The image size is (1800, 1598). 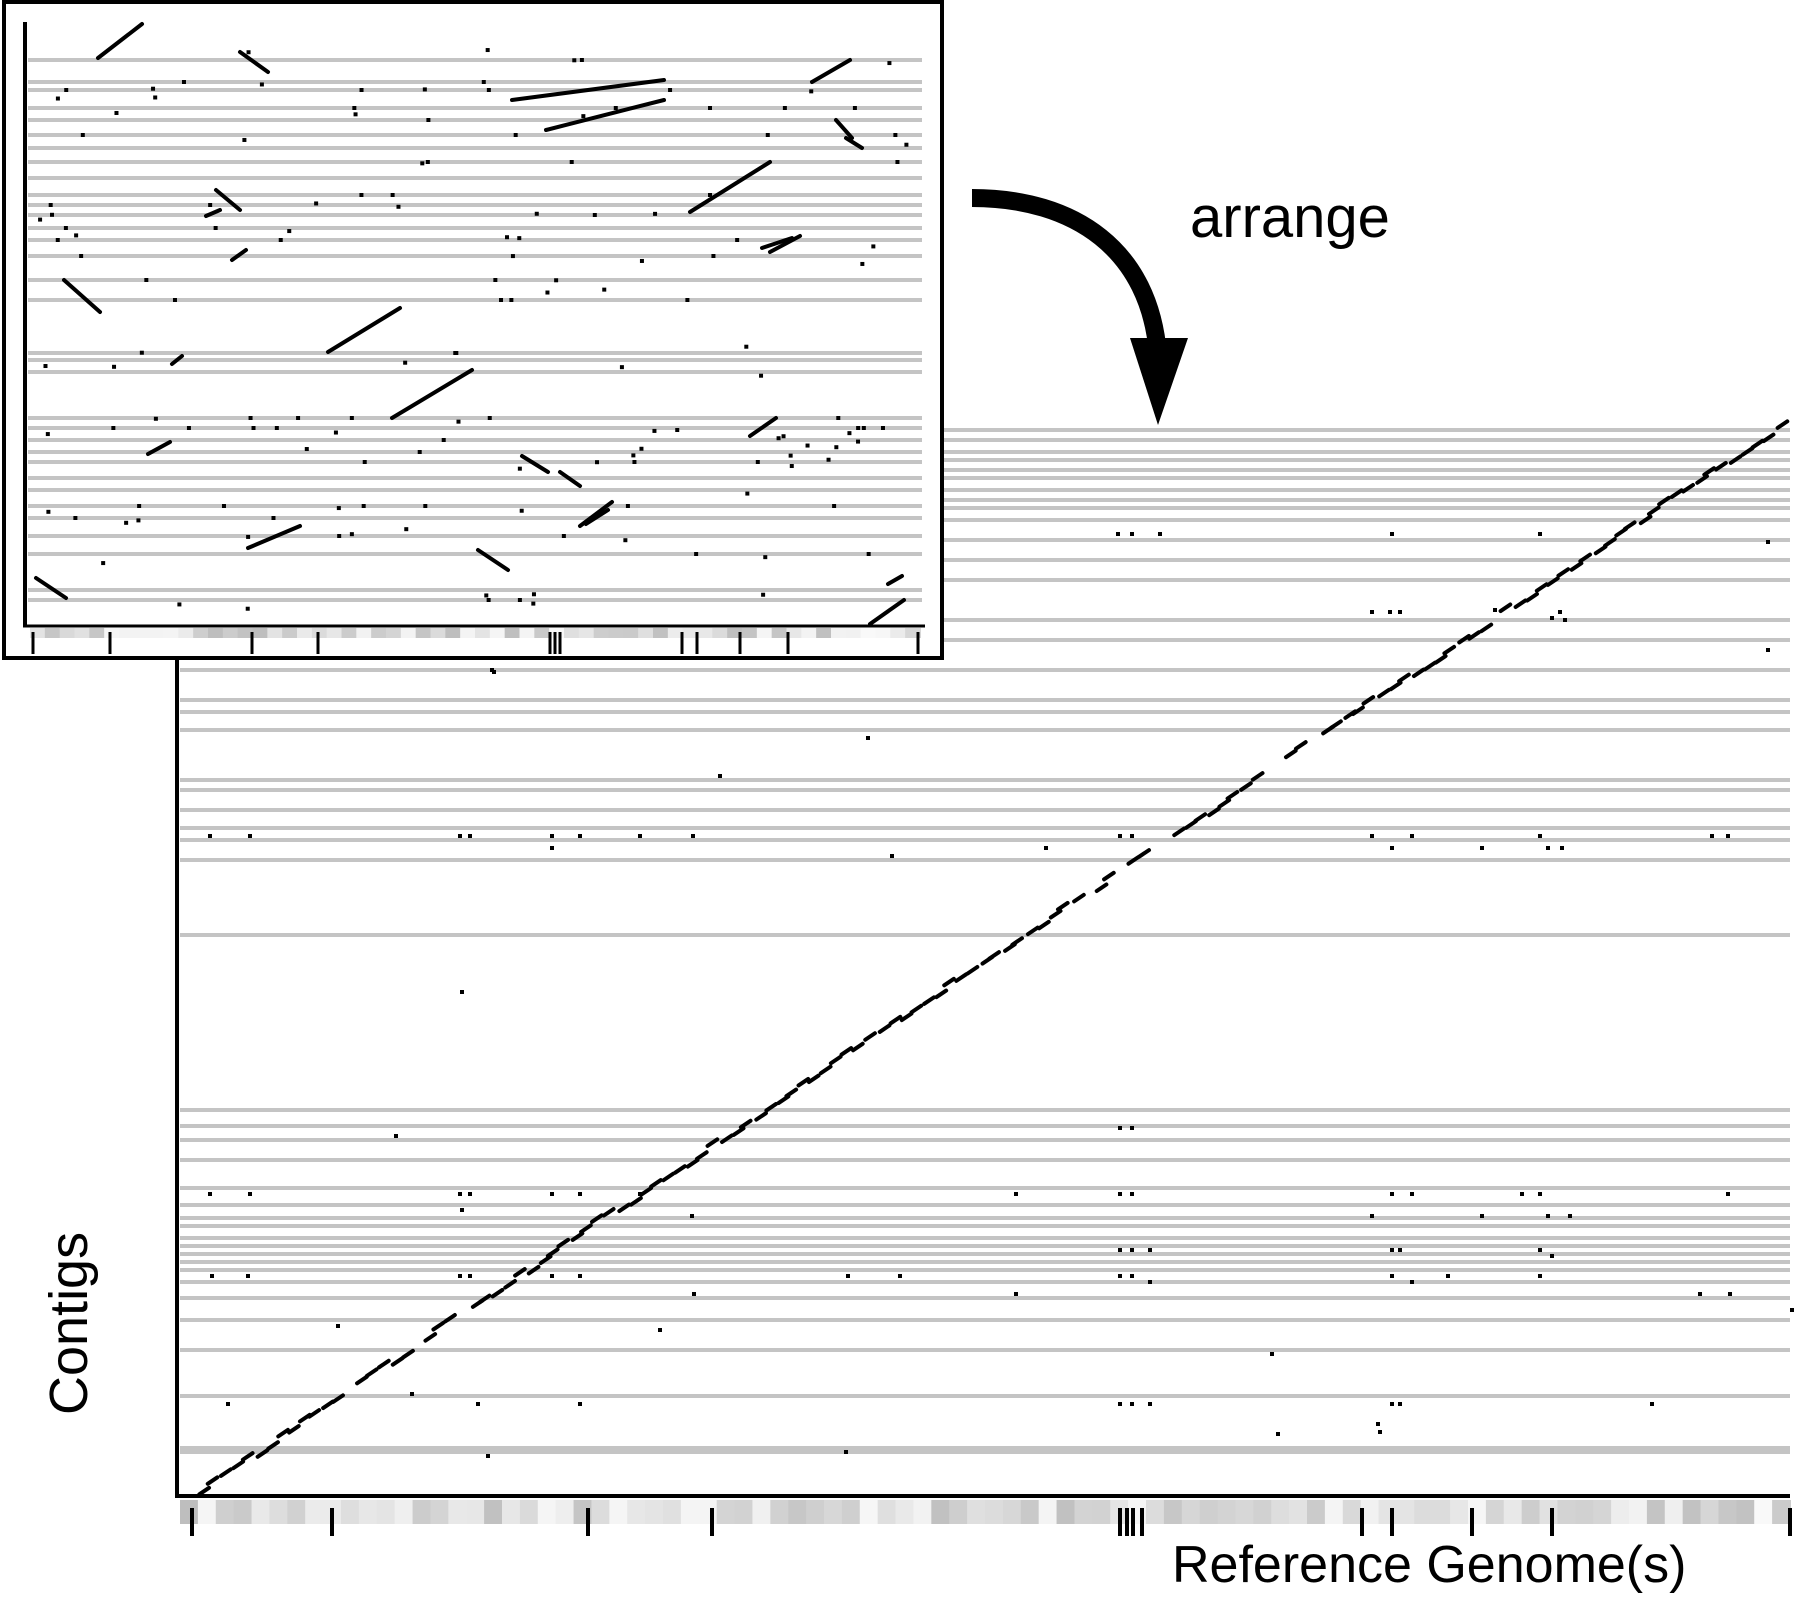 What do you see at coordinates (1290, 217) in the screenshot?
I see `arrow-label: arrange` at bounding box center [1290, 217].